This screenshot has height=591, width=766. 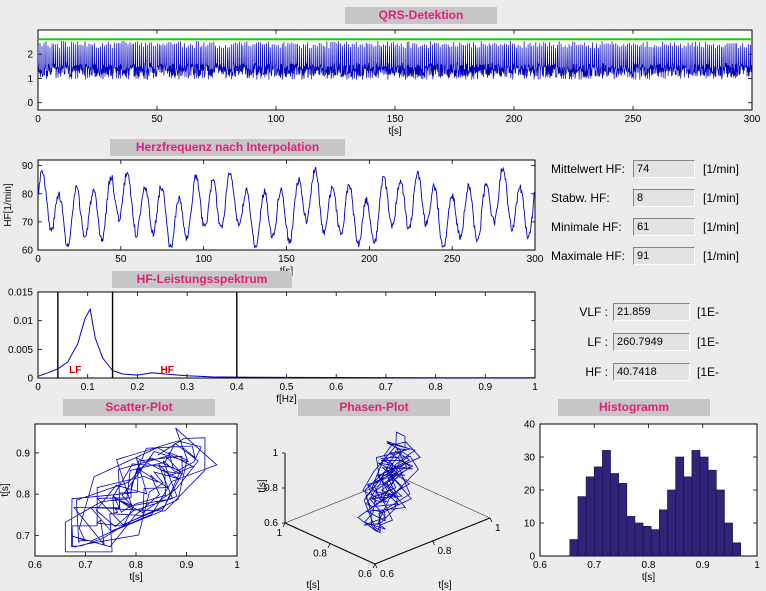 I want to click on hf-power-field: 40.7418, so click(x=651, y=371).